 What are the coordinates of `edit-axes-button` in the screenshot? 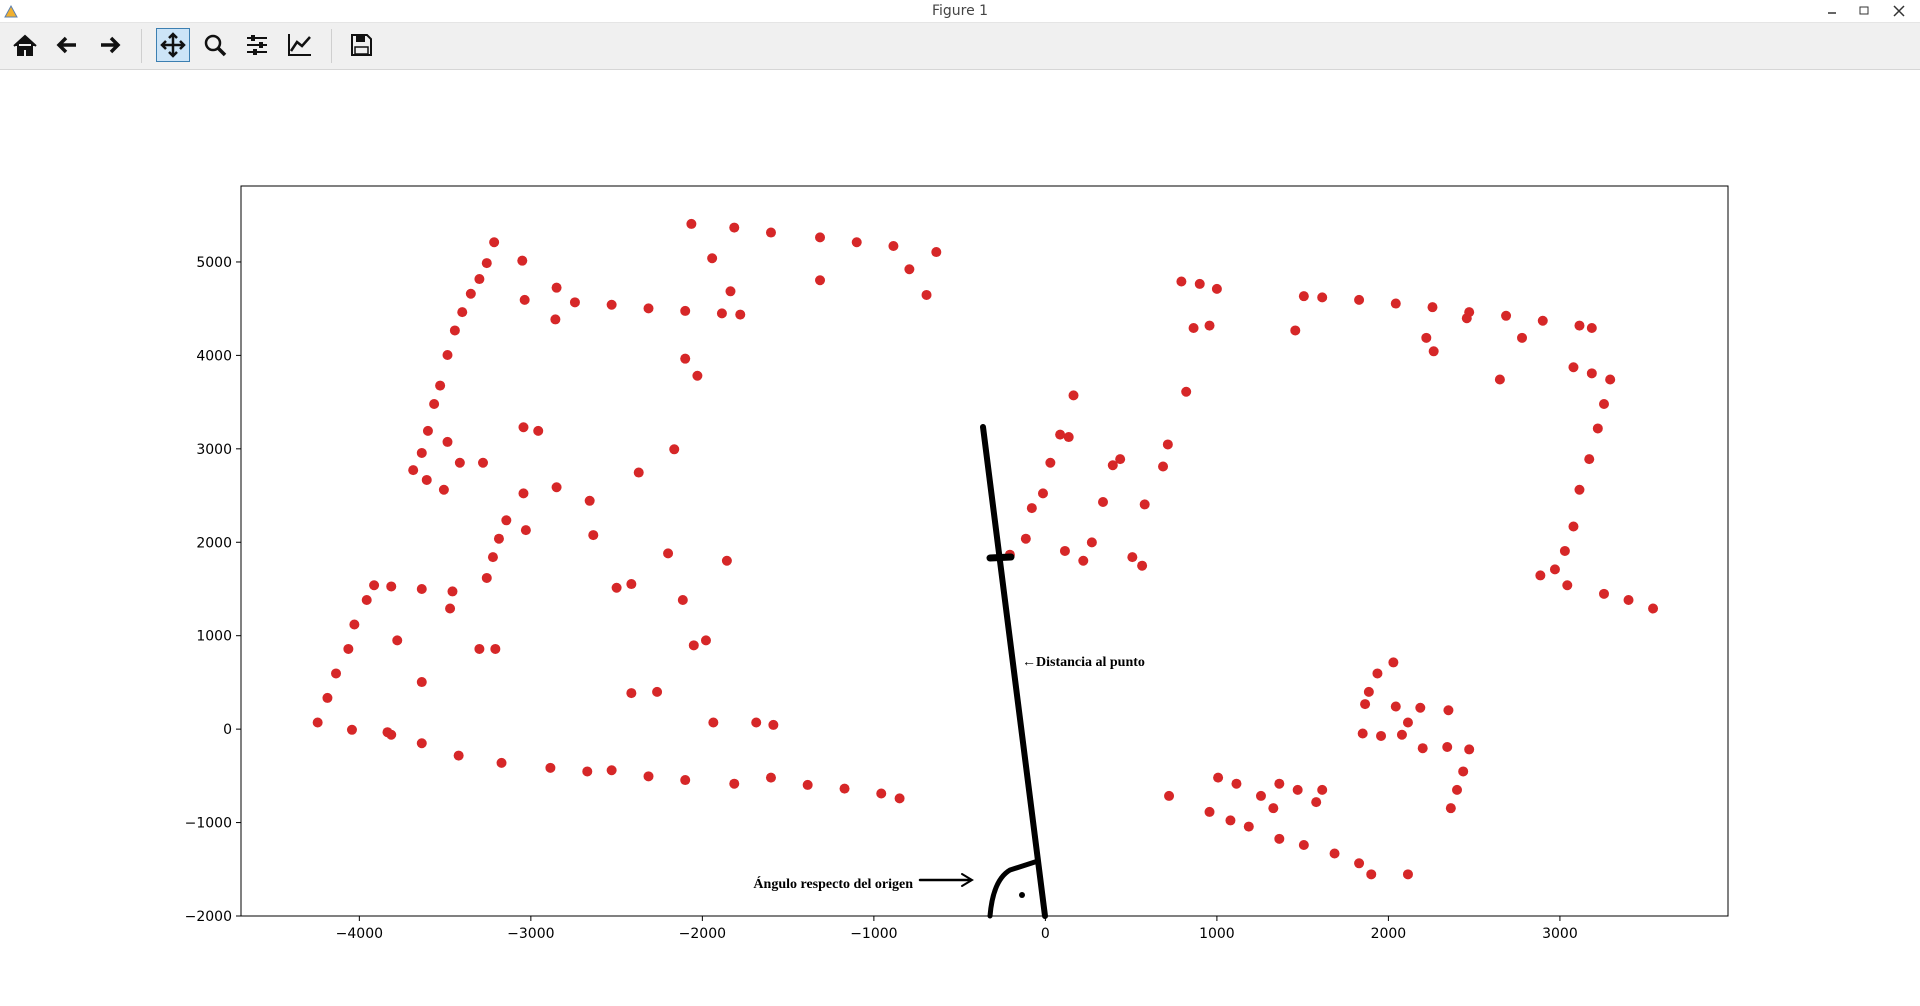 It's located at (300, 45).